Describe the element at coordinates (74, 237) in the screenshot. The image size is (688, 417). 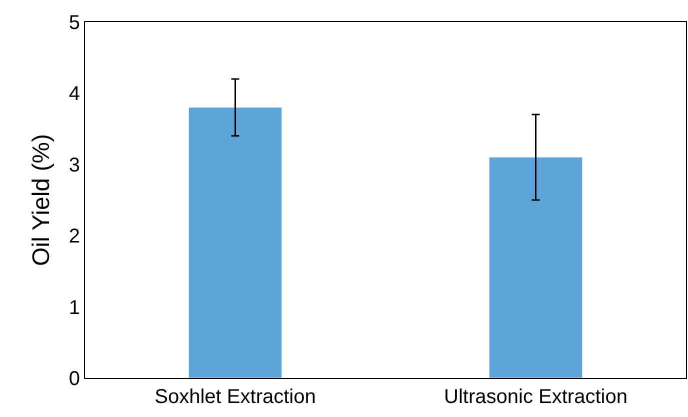
I see `y-tick-label: 2` at that location.